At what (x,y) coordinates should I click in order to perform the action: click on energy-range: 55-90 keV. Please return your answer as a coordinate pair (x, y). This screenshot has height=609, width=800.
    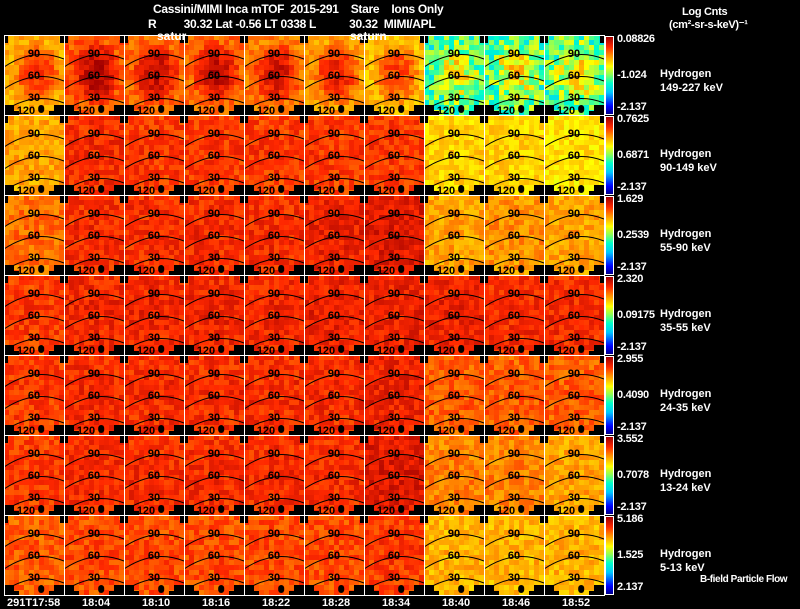
    Looking at the image, I should click on (685, 248).